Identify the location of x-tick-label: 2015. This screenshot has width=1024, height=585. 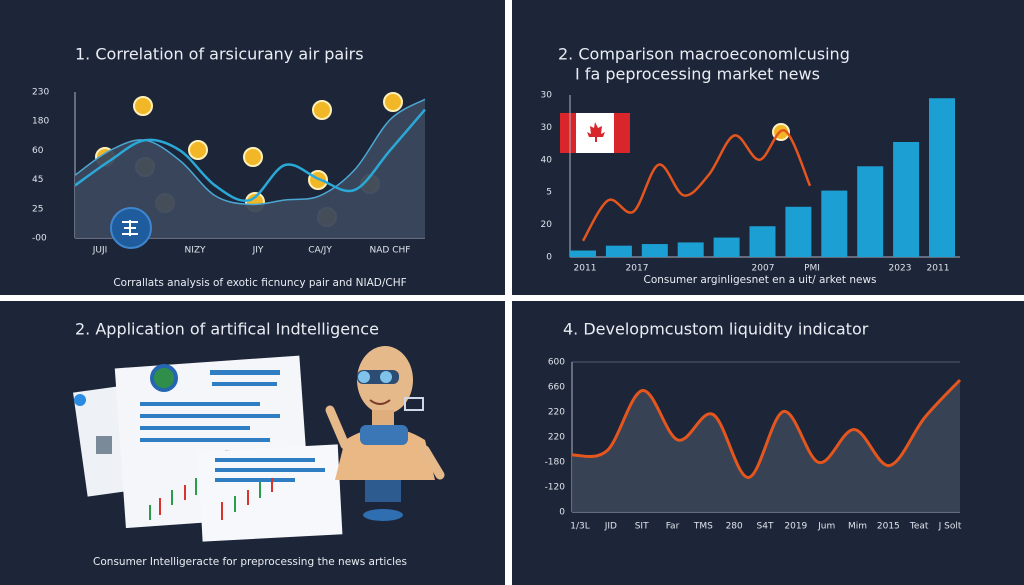
(888, 527).